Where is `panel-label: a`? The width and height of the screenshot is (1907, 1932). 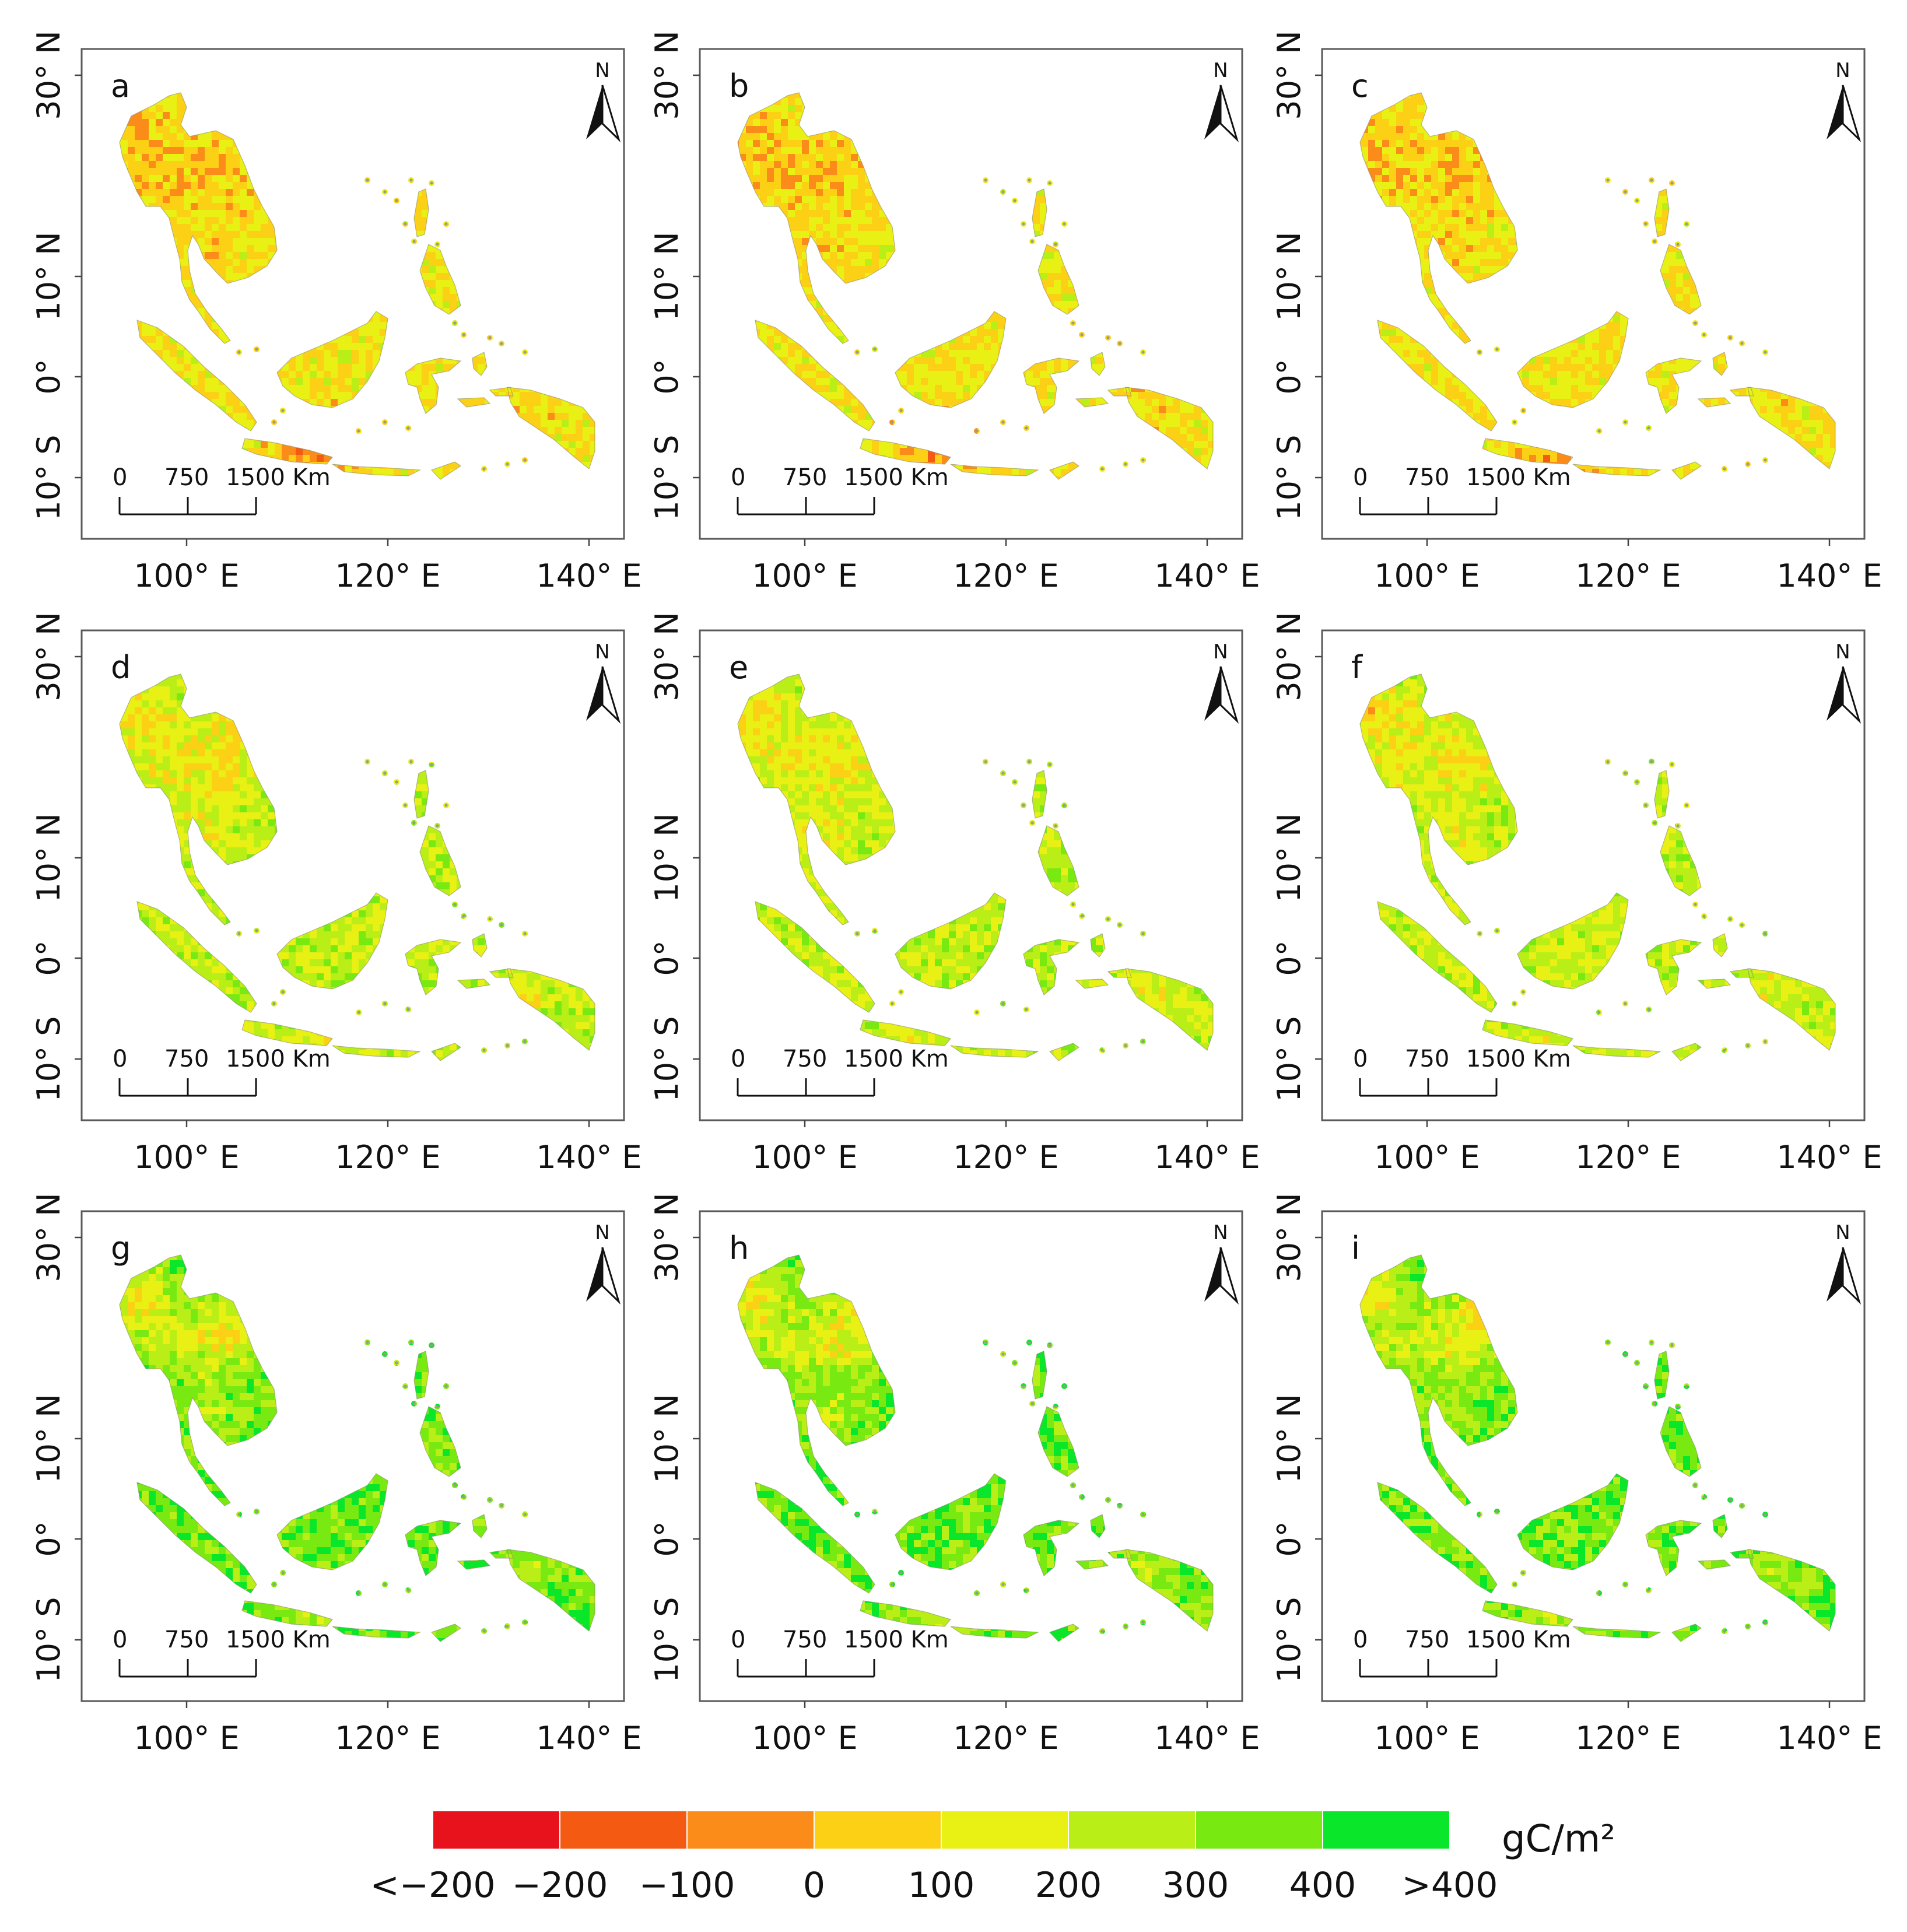 panel-label: a is located at coordinates (120, 86).